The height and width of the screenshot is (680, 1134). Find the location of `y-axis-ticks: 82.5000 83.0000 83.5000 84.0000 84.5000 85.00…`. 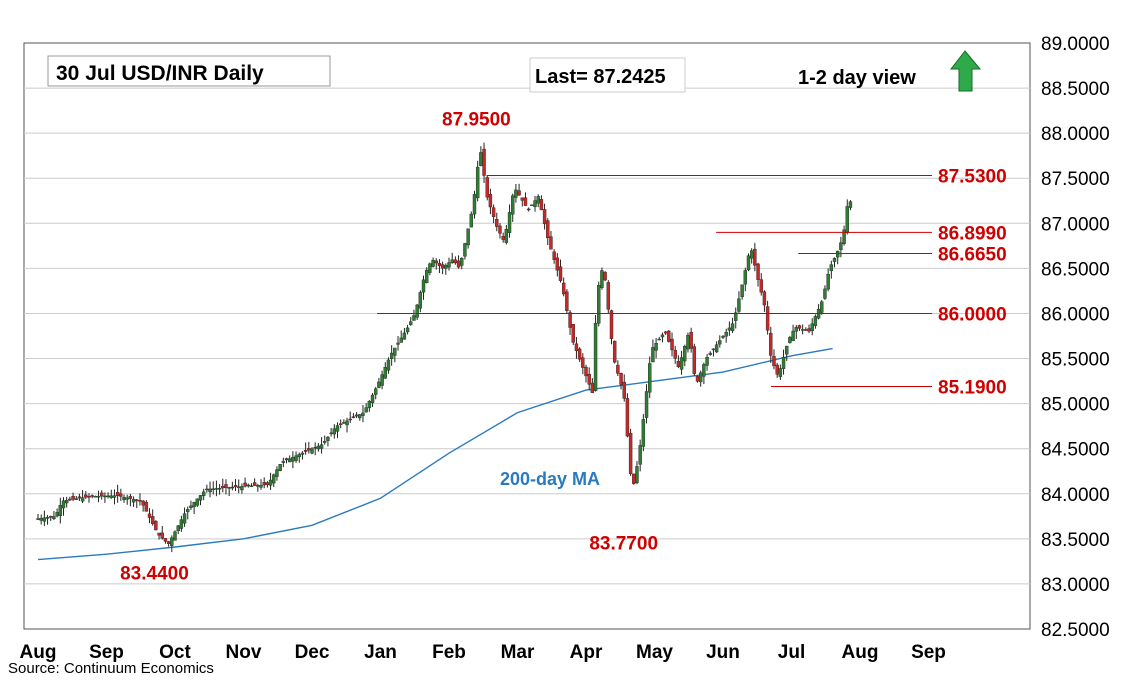

y-axis-ticks: 82.5000 83.0000 83.5000 84.0000 84.5000 85.00… is located at coordinates (1075, 337).